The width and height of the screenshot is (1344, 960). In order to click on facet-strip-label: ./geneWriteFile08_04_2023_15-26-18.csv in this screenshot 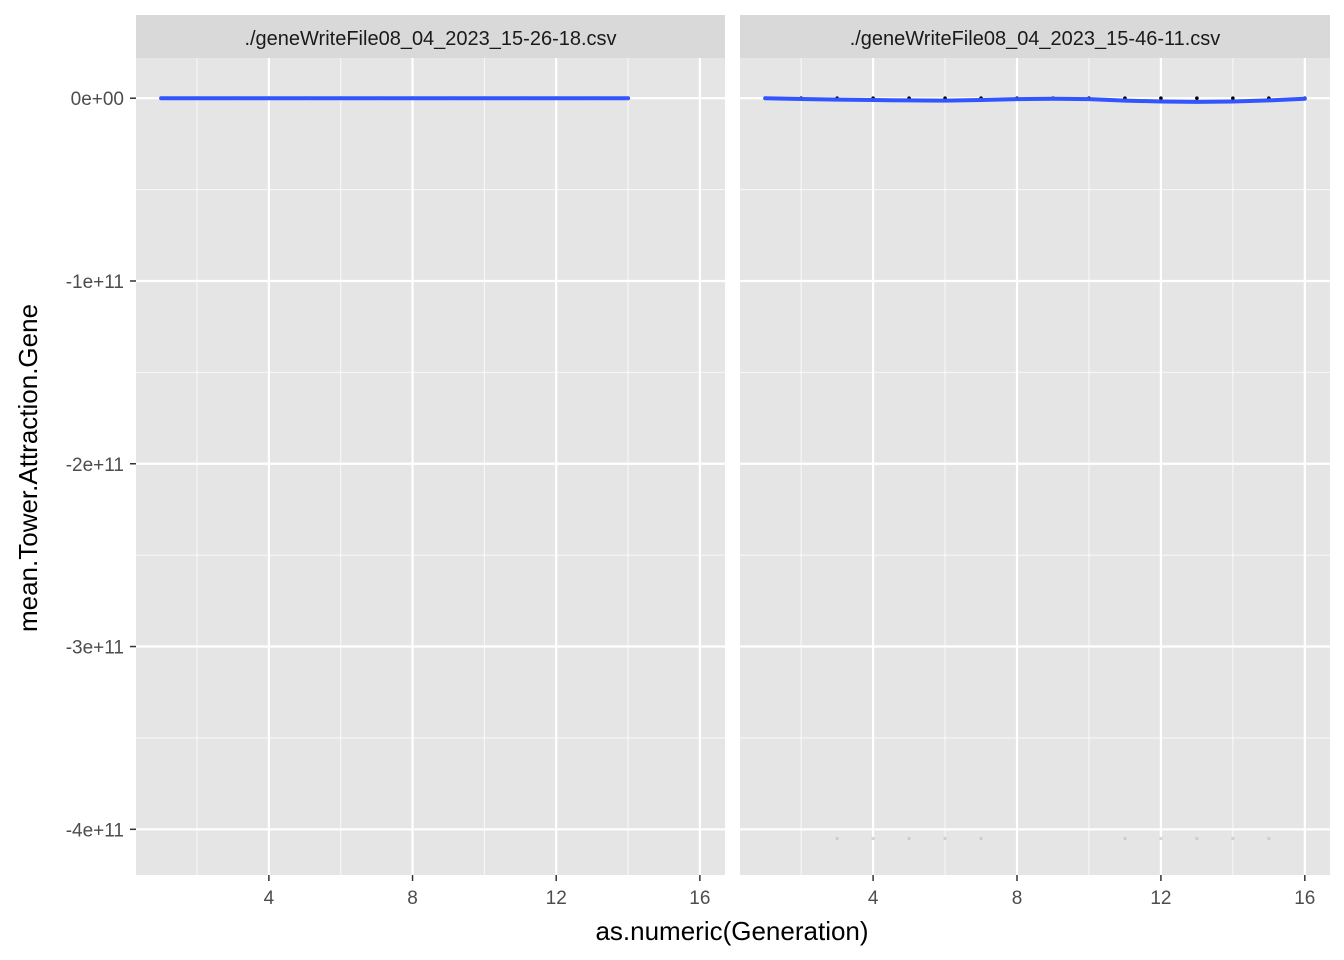, I will do `click(430, 39)`.